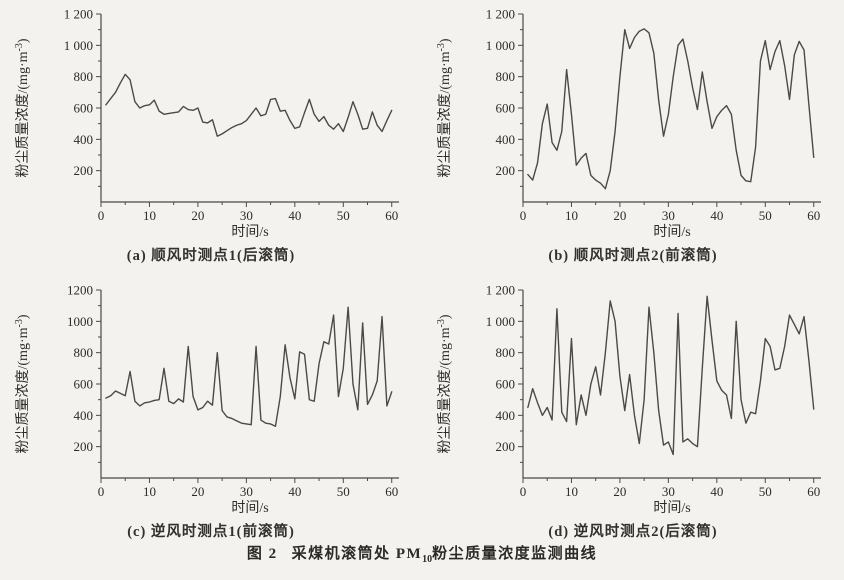 The image size is (844, 580). What do you see at coordinates (633, 256) in the screenshot?
I see `subplot-b-caption: (b) 顺风时测点2(前滚筒)` at bounding box center [633, 256].